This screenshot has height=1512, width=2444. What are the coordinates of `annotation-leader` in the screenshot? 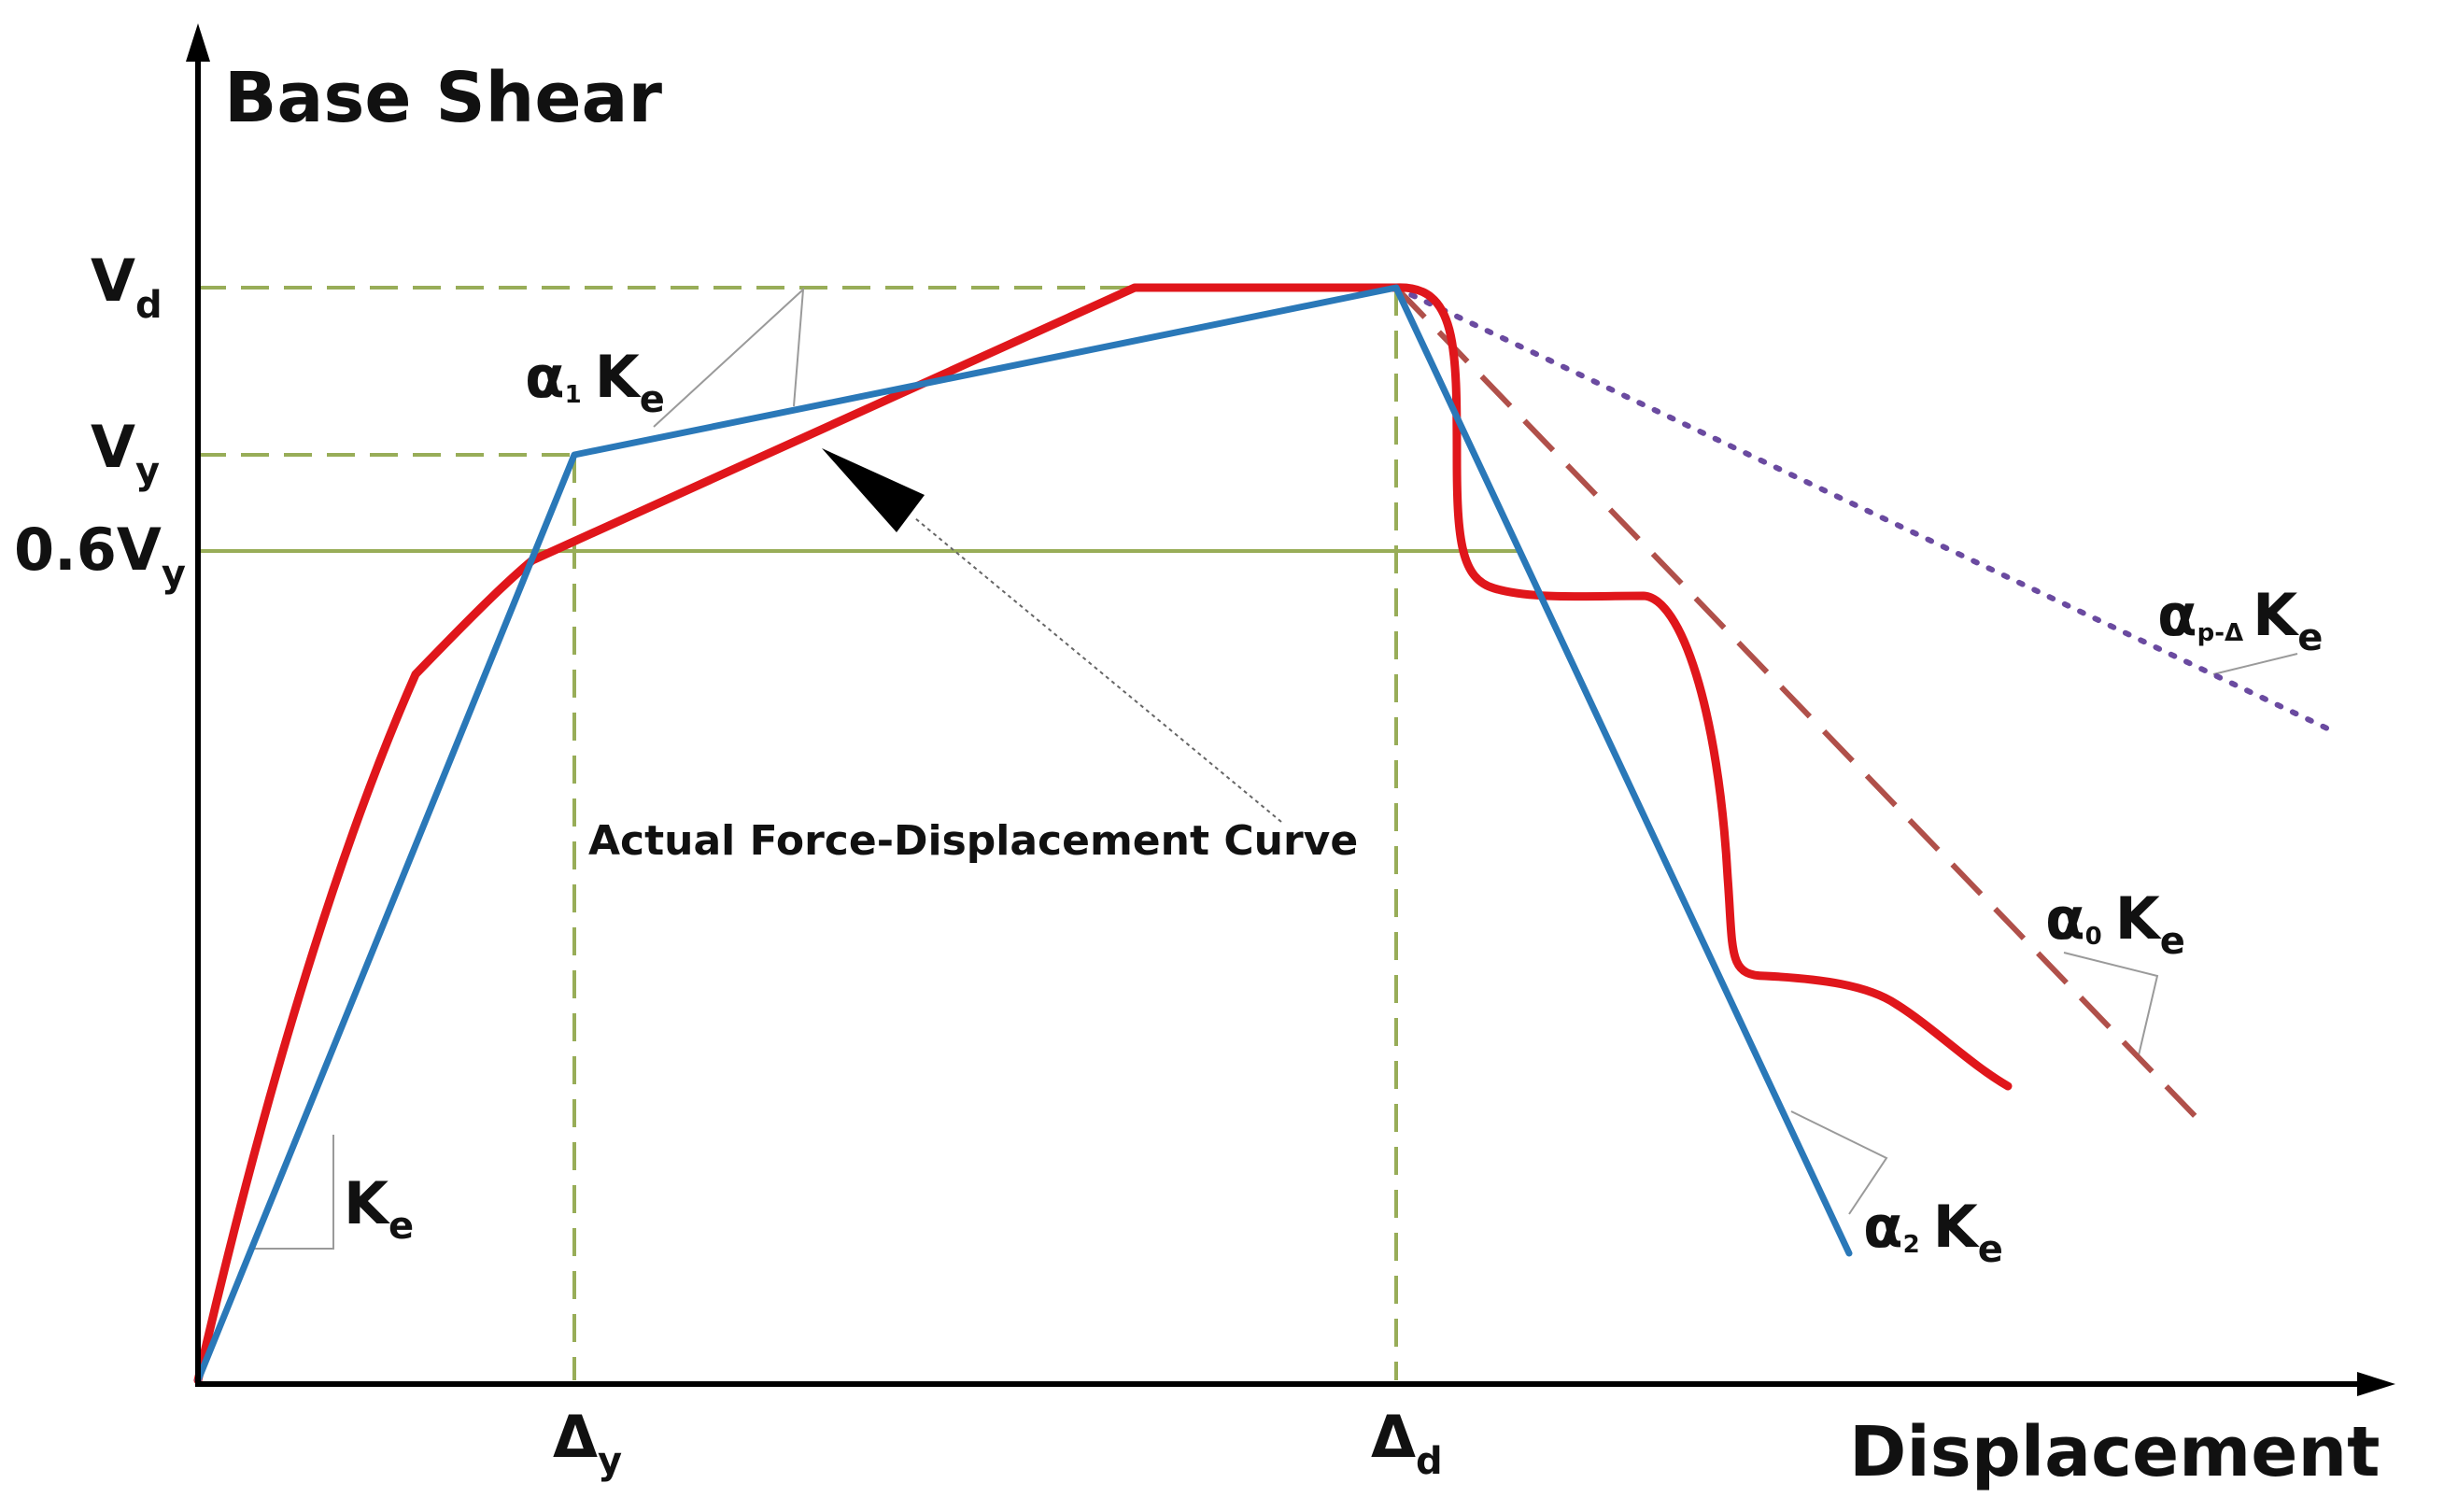 It's located at (1098, 670).